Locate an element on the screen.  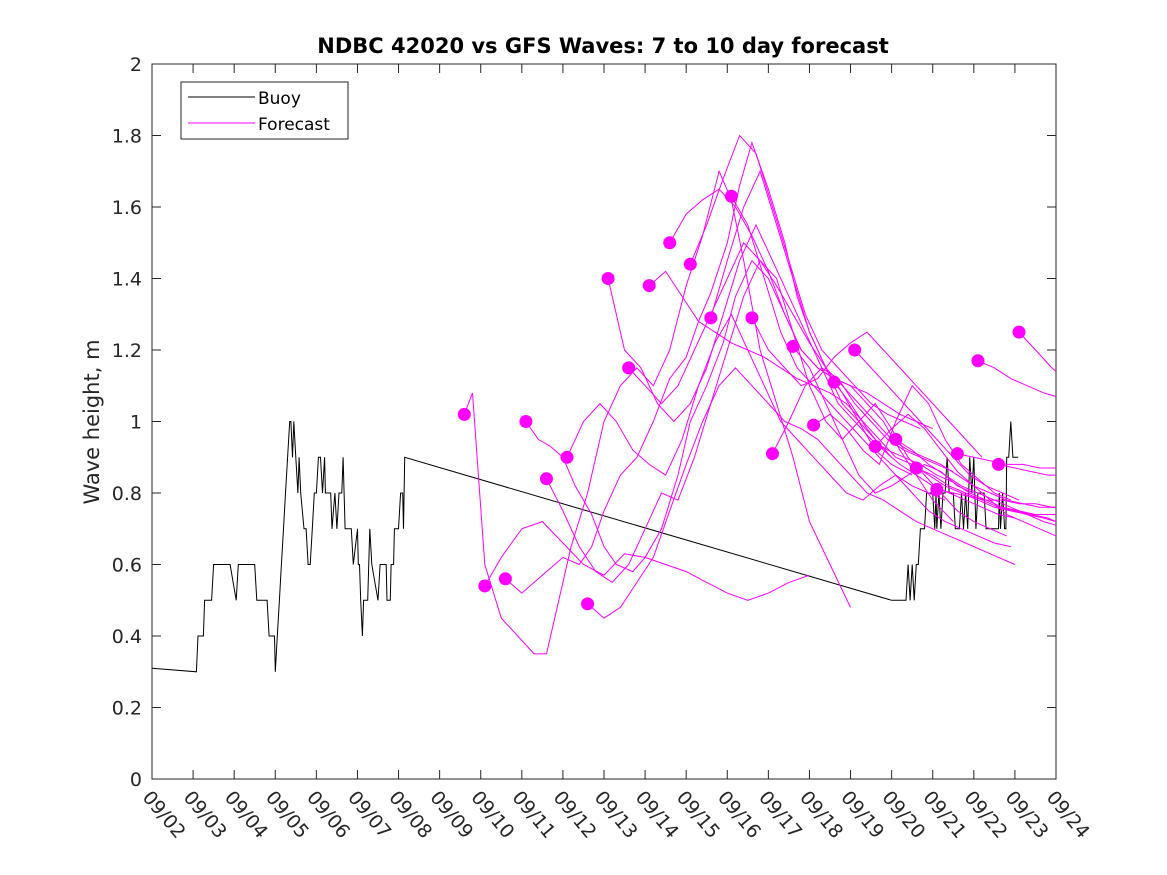
x-tick-label: 09/17 is located at coordinates (780, 815).